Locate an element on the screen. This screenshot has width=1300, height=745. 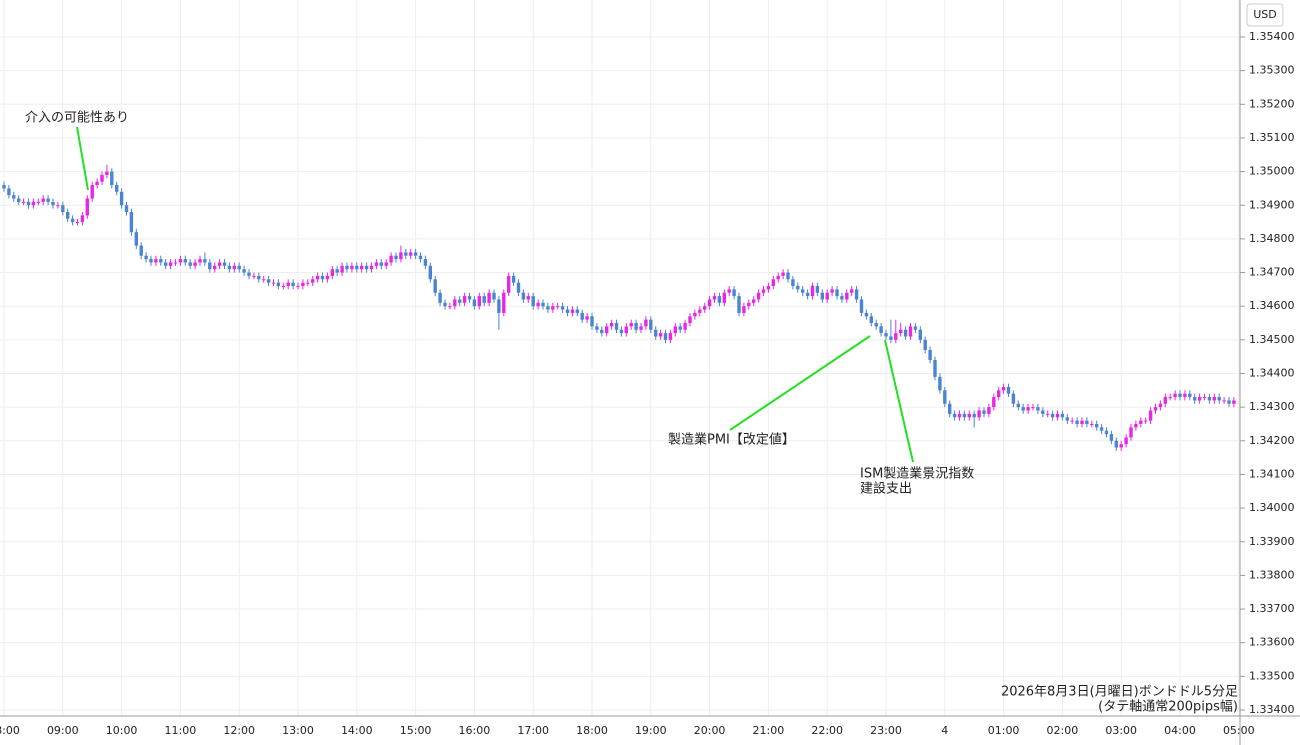
x-tick-label: 21:00 is located at coordinates (769, 730).